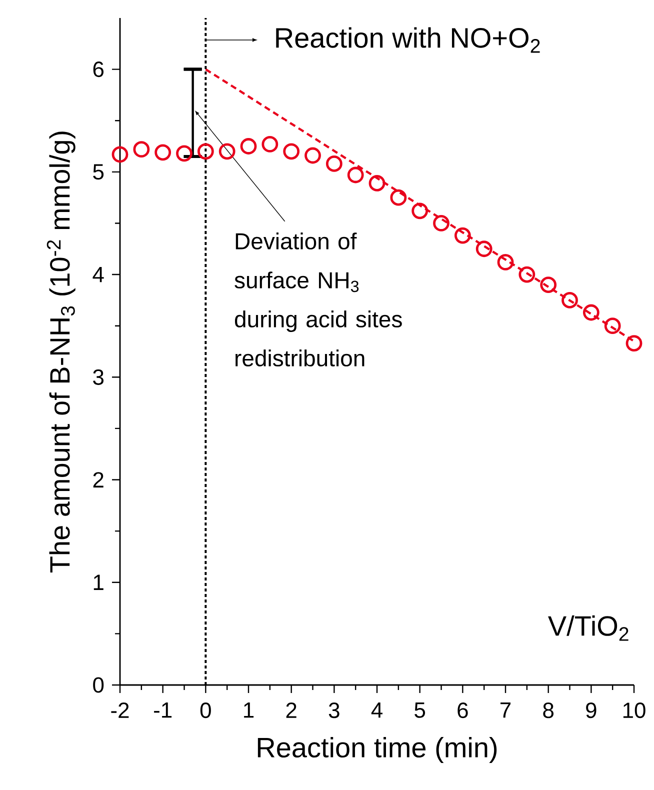 The width and height of the screenshot is (654, 790). What do you see at coordinates (98, 172) in the screenshot?
I see `y-tick-label: 5` at bounding box center [98, 172].